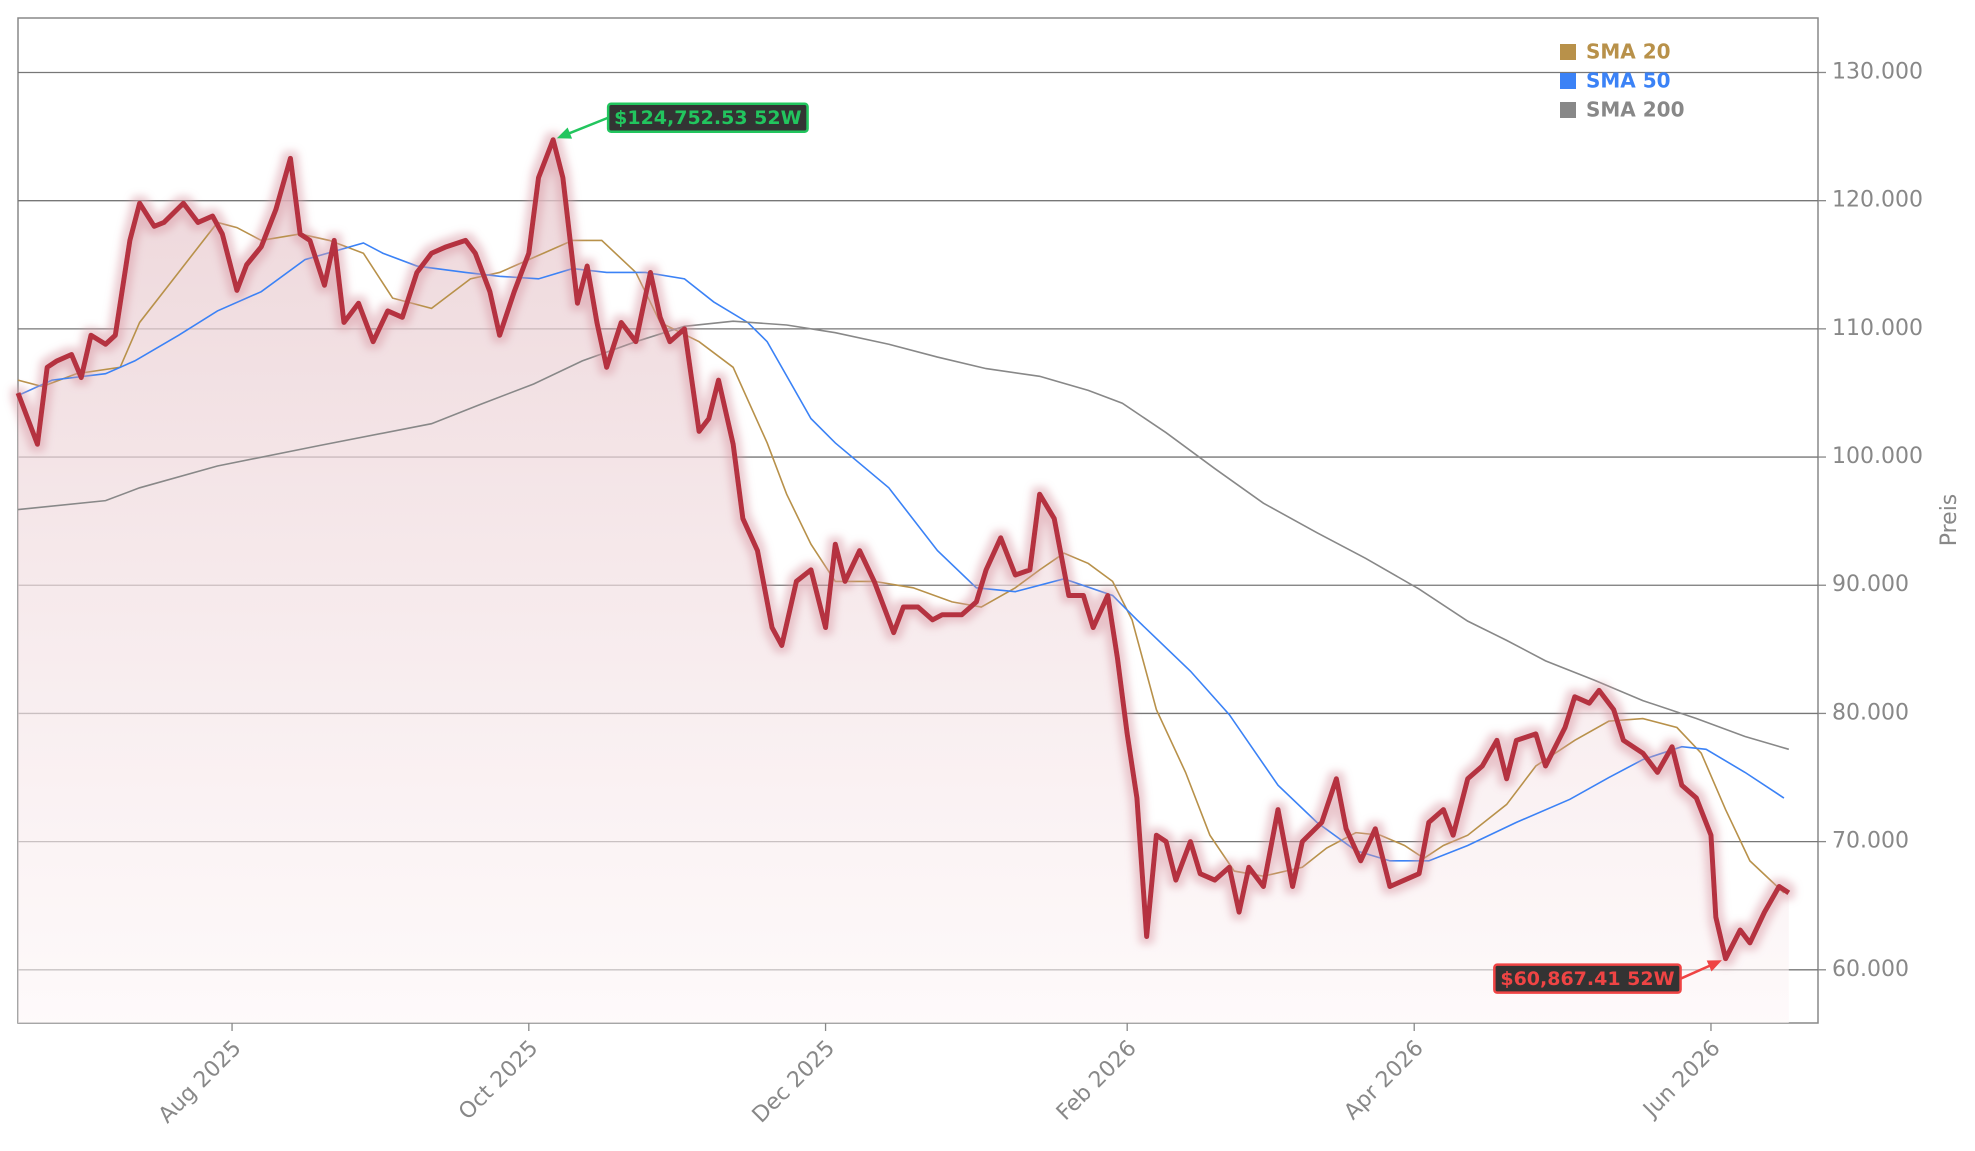 The height and width of the screenshot is (1151, 1975). Describe the element at coordinates (1877, 328) in the screenshot. I see `y-tick-label: 110.000` at that location.